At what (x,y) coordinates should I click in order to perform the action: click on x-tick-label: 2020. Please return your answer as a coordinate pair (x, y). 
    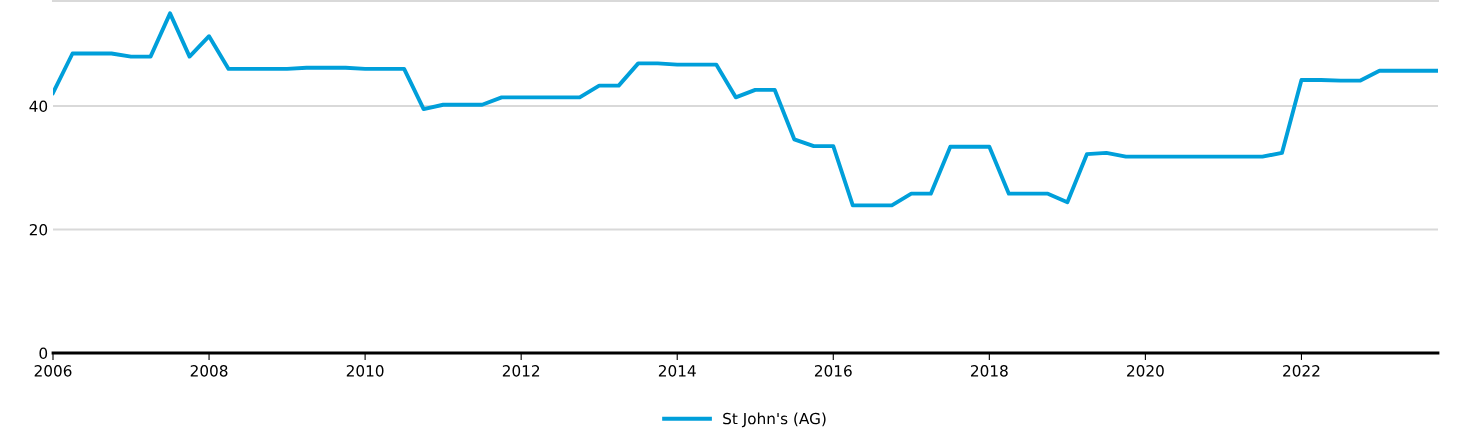
    Looking at the image, I should click on (1145, 371).